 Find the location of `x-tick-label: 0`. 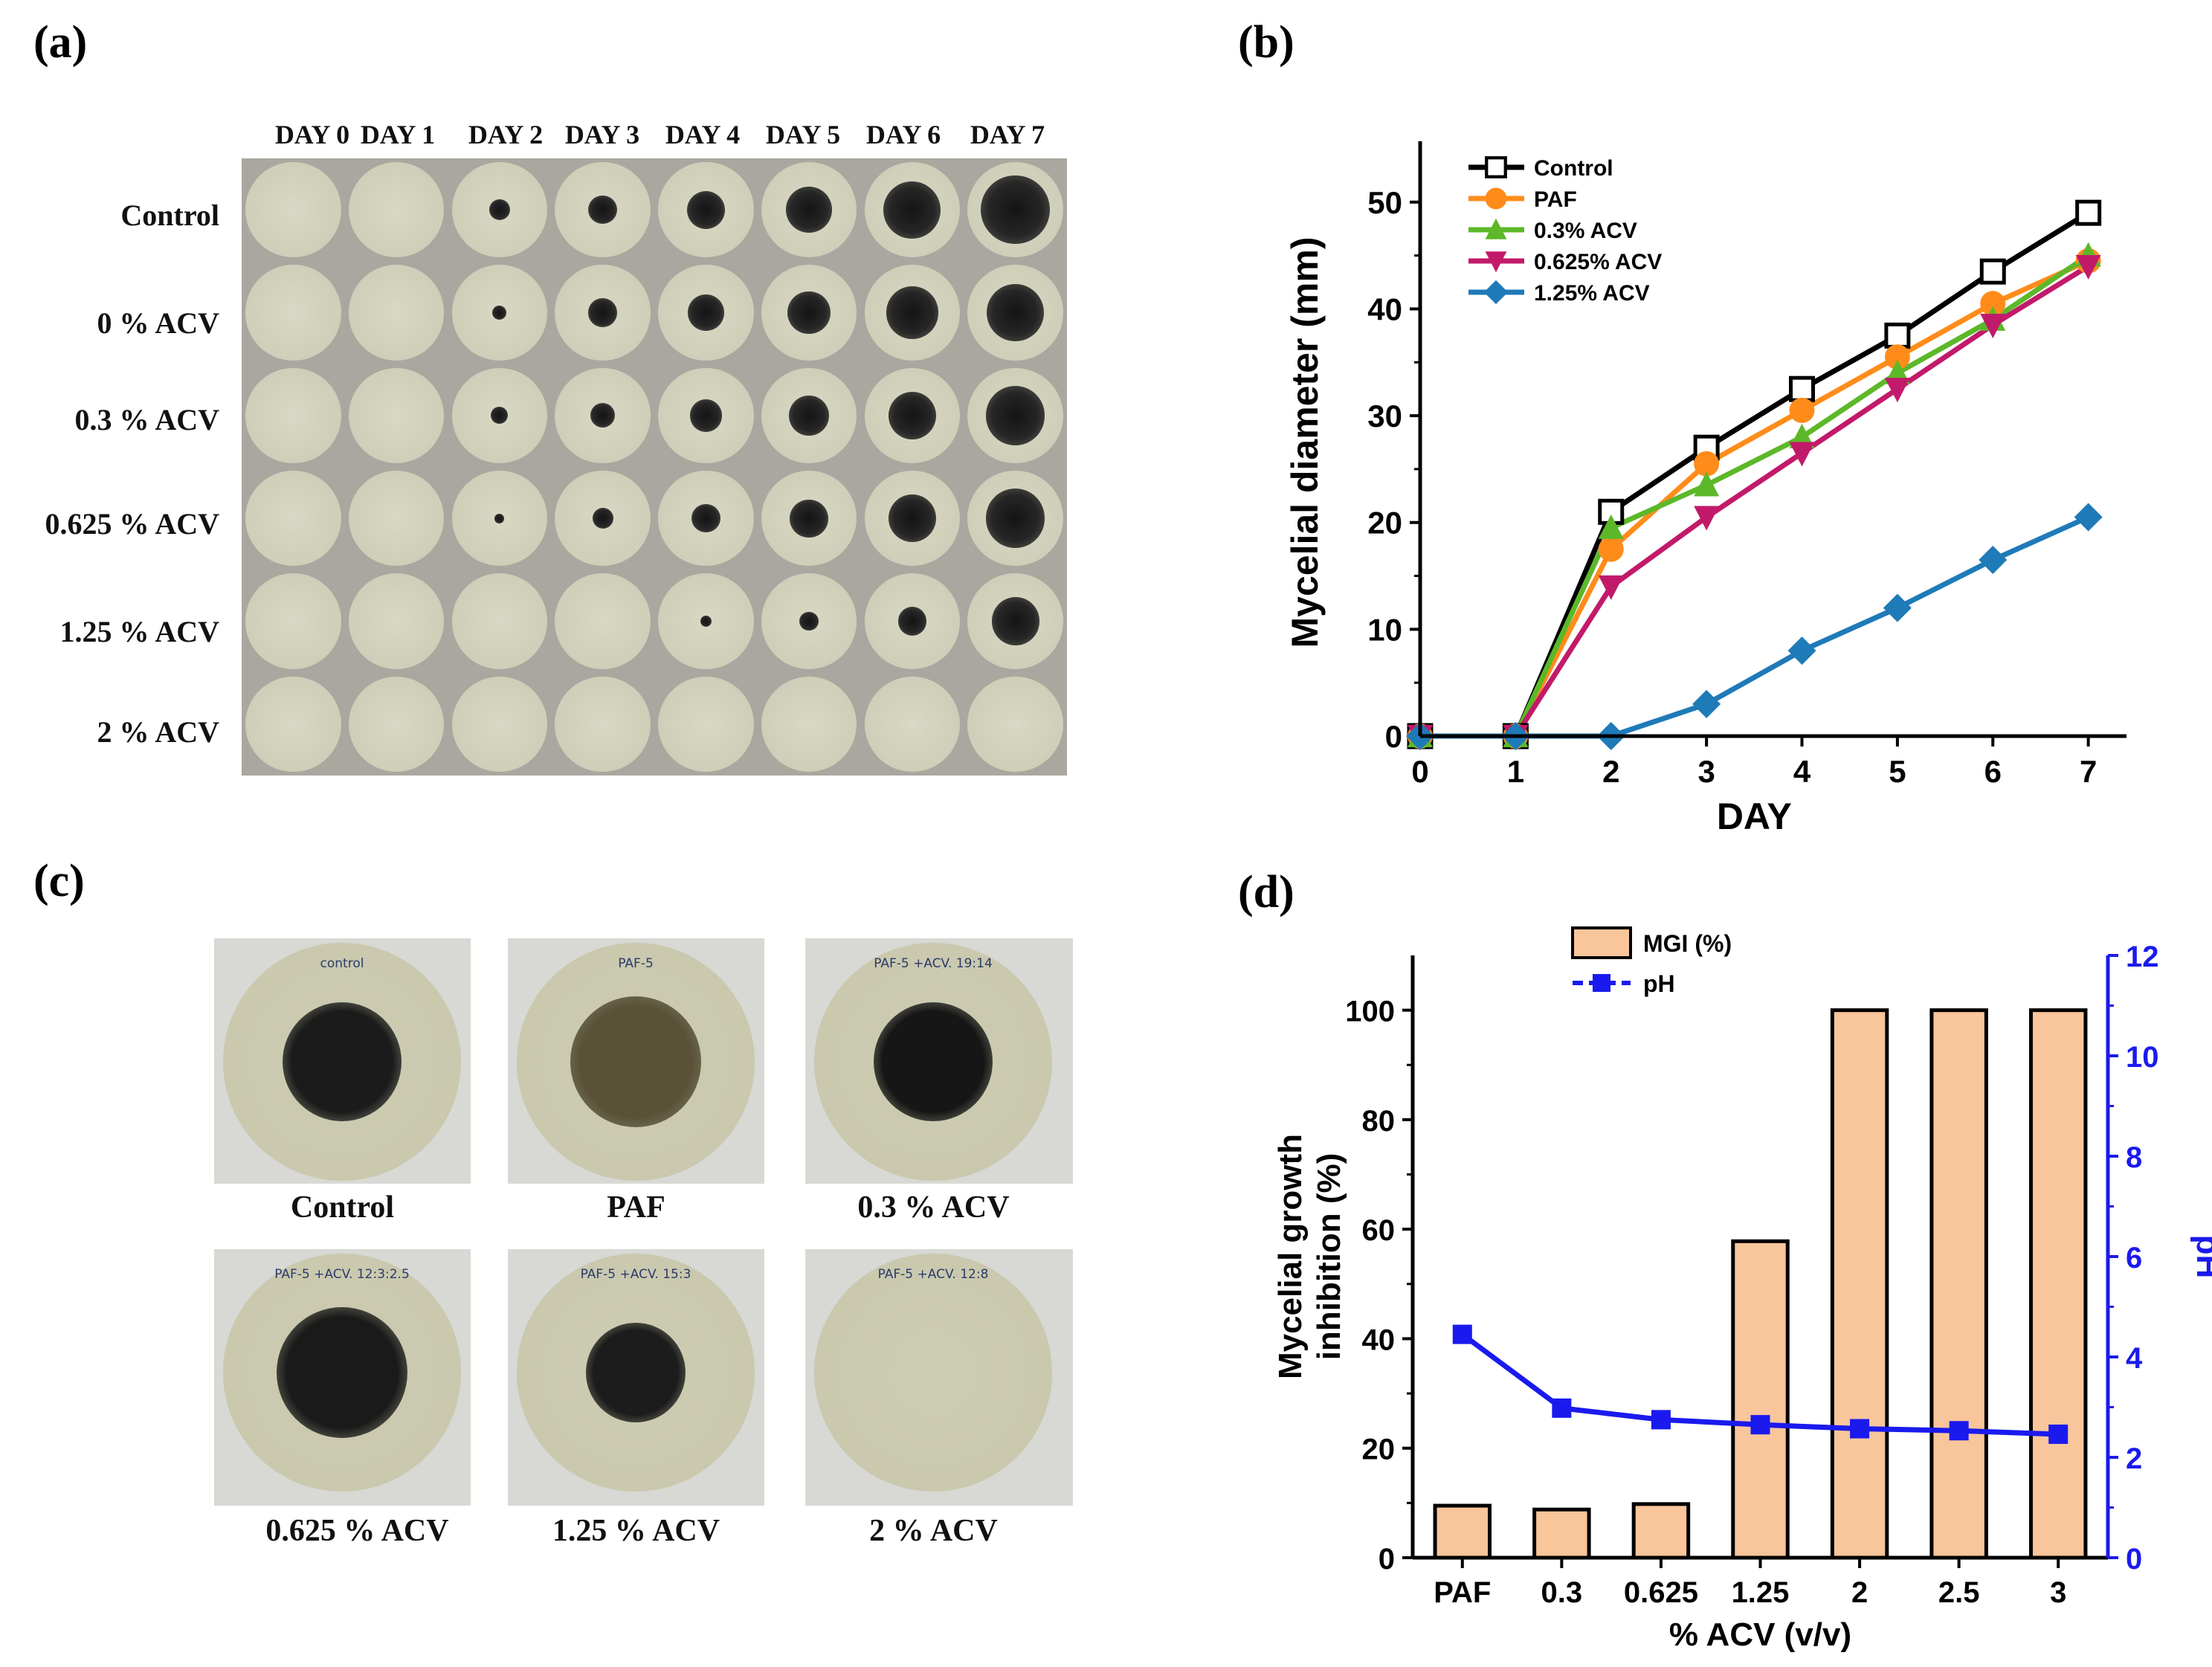

x-tick-label: 0 is located at coordinates (1419, 771).